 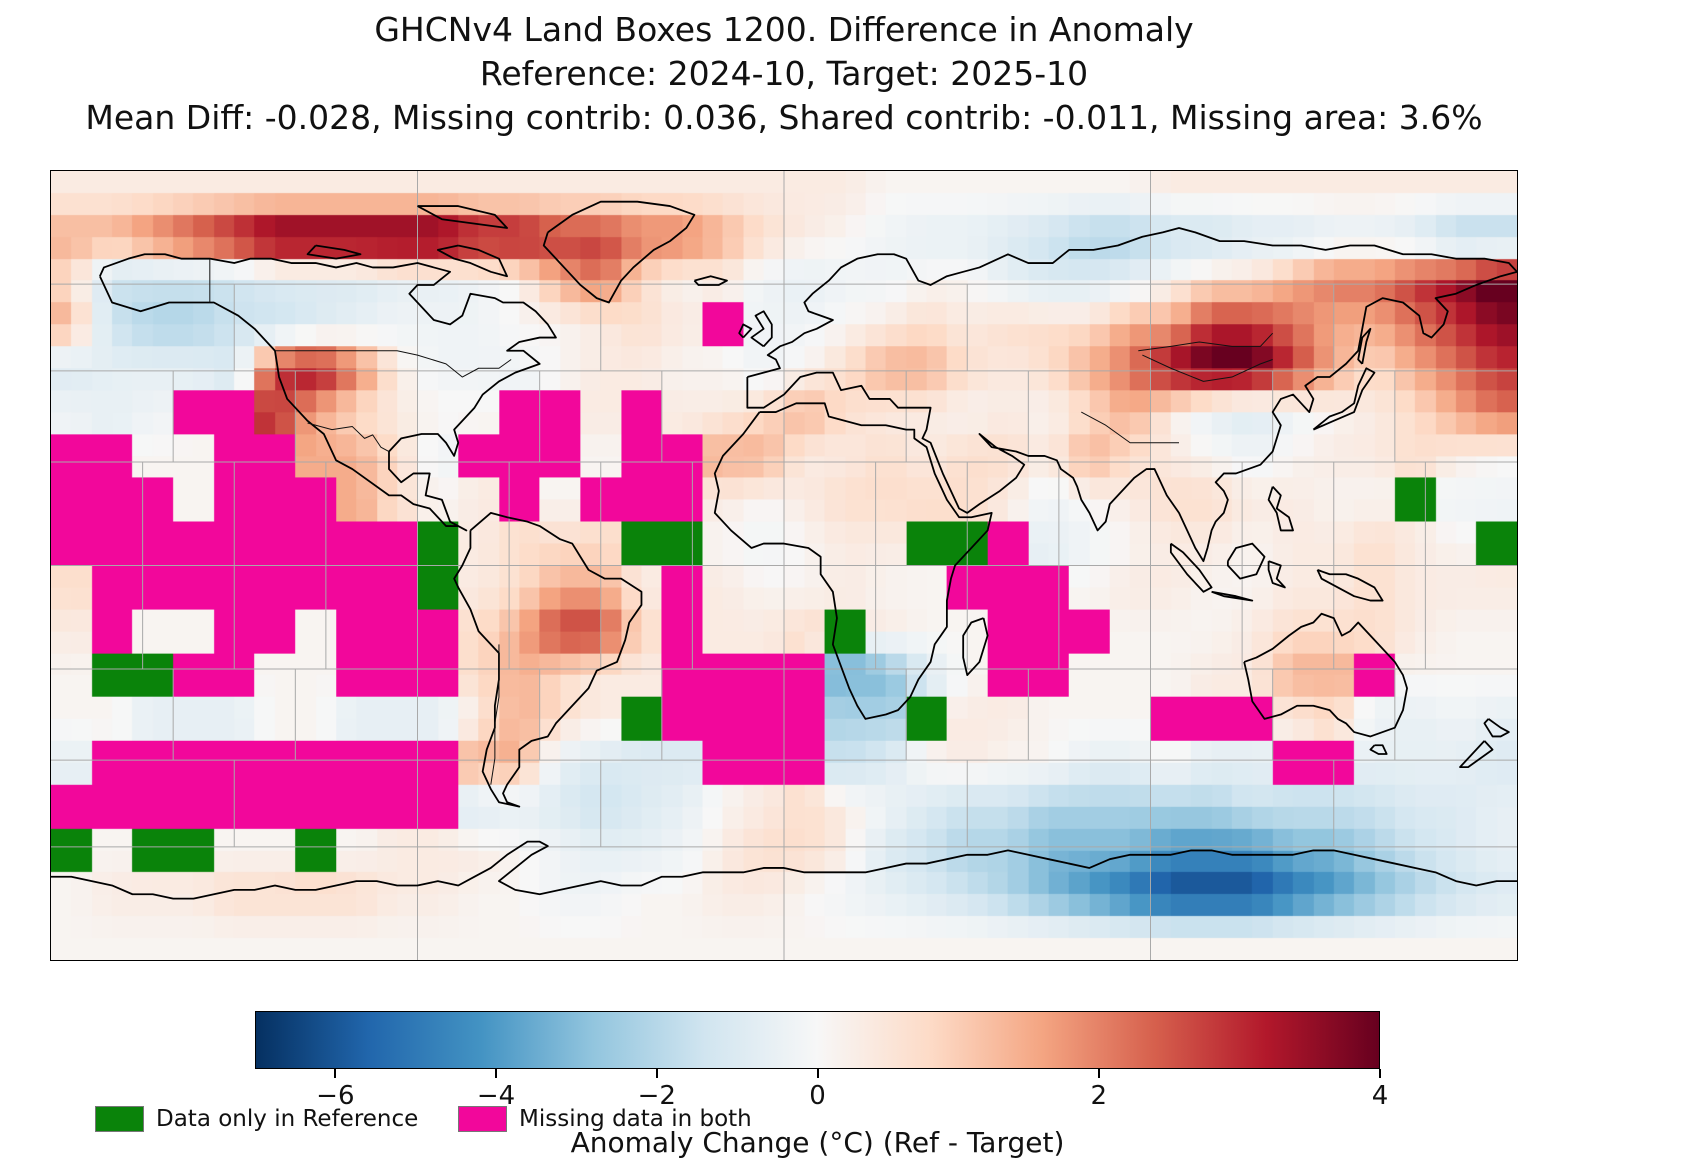 I want to click on legend-item-reference-only: Data only in Reference, so click(x=256, y=1119).